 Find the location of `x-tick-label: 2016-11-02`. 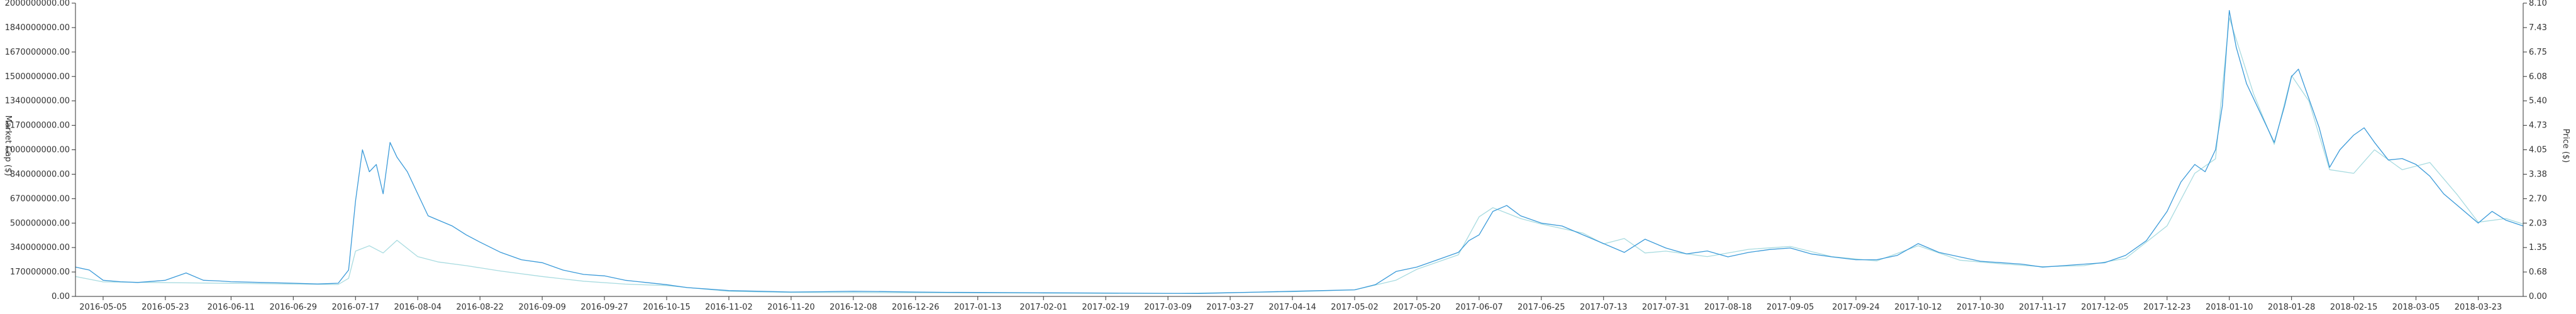

x-tick-label: 2016-11-02 is located at coordinates (729, 307).